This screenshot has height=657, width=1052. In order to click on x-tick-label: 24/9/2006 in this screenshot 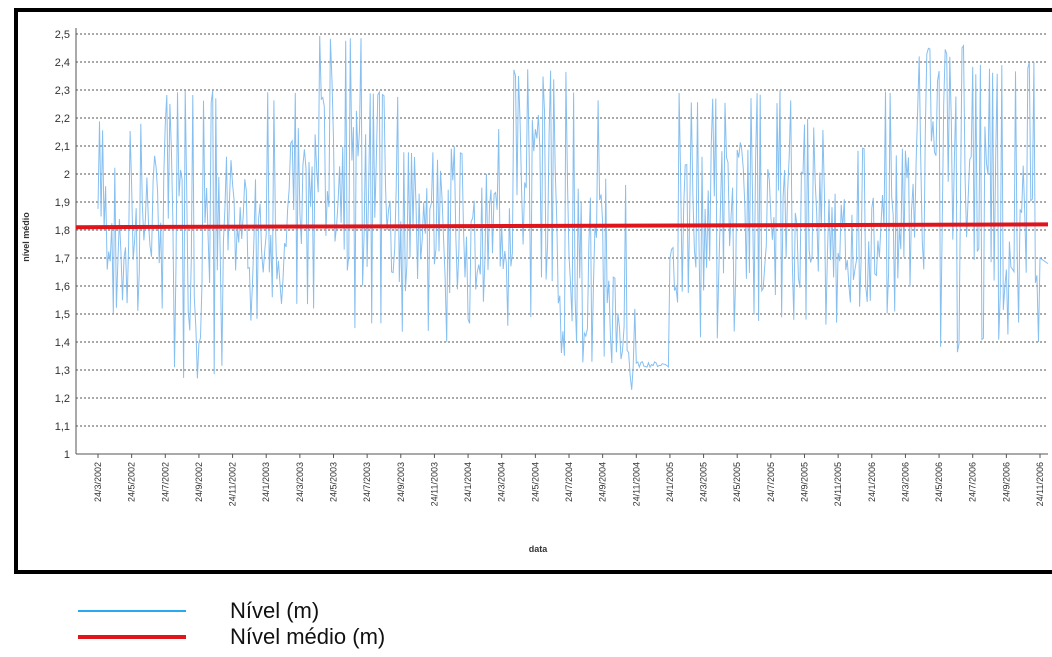, I will do `click(1006, 482)`.